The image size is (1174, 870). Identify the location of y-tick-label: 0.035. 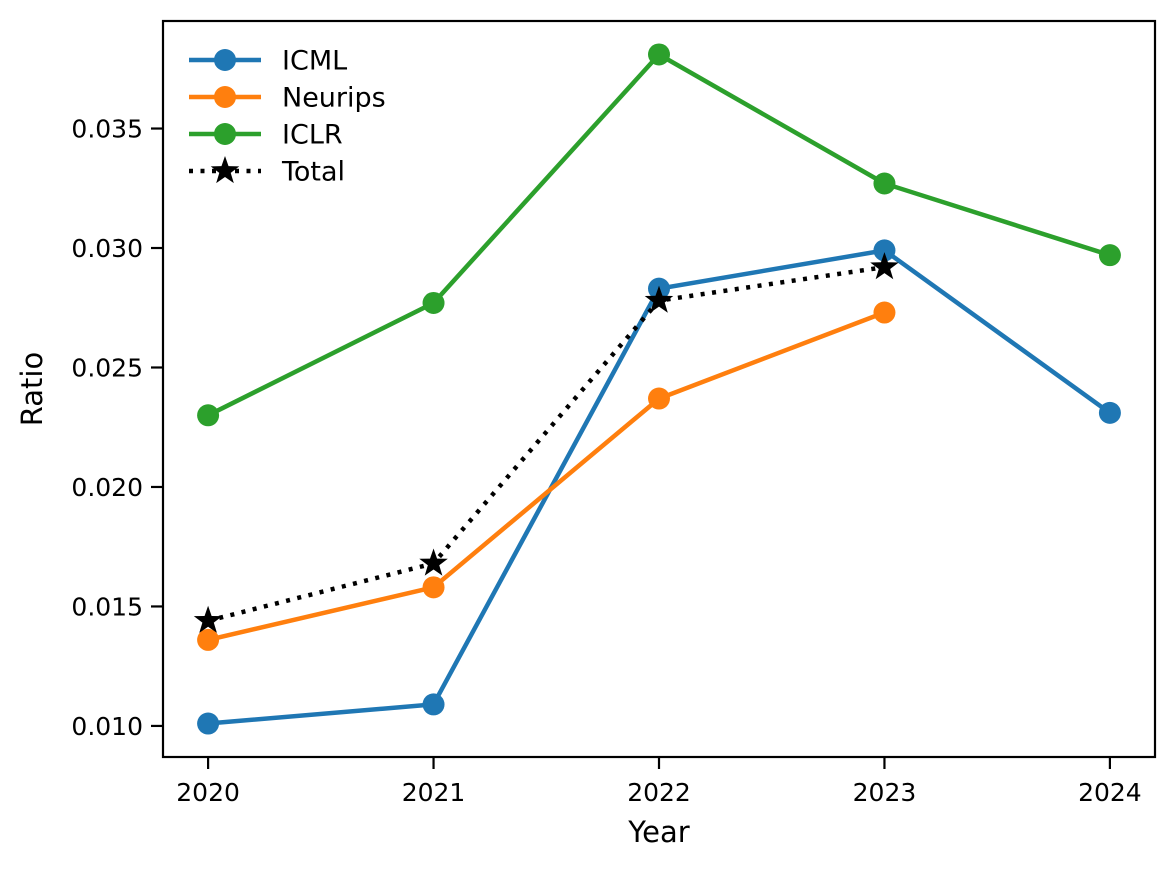
(107, 129).